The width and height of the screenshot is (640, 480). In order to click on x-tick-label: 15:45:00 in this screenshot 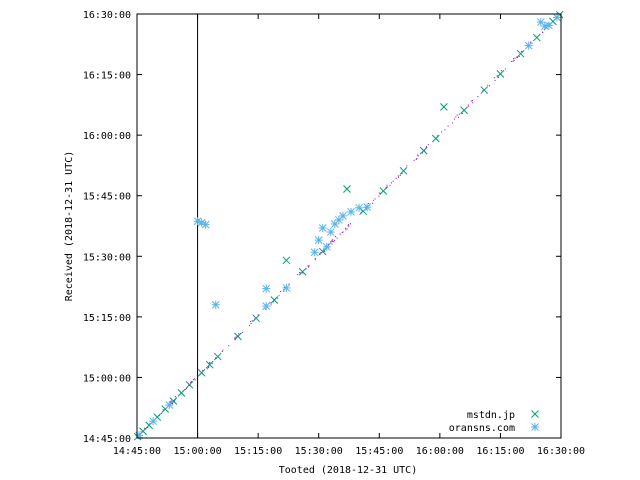, I will do `click(379, 451)`.